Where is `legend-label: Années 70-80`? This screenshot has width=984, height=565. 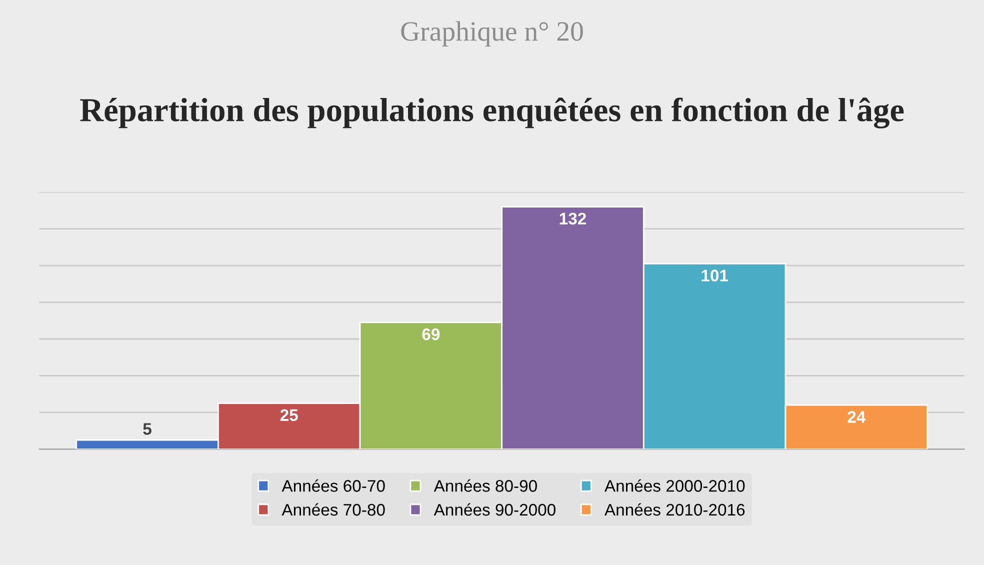 legend-label: Années 70-80 is located at coordinates (333, 509).